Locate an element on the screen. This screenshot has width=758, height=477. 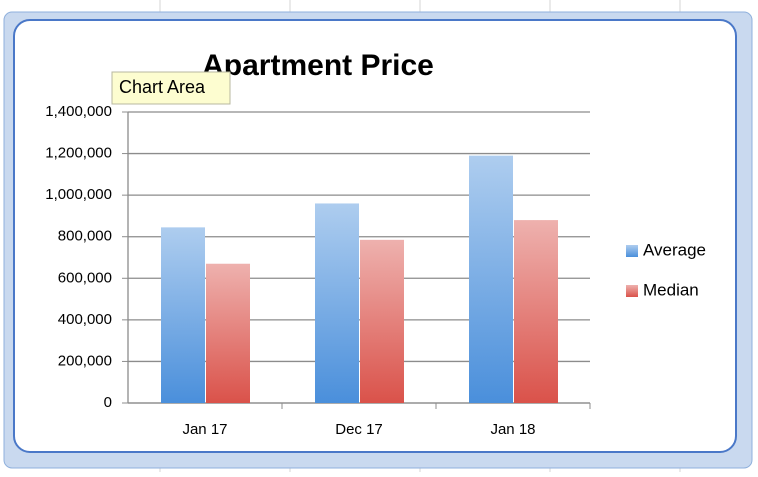
y-tick-label: 0 is located at coordinates (108, 402).